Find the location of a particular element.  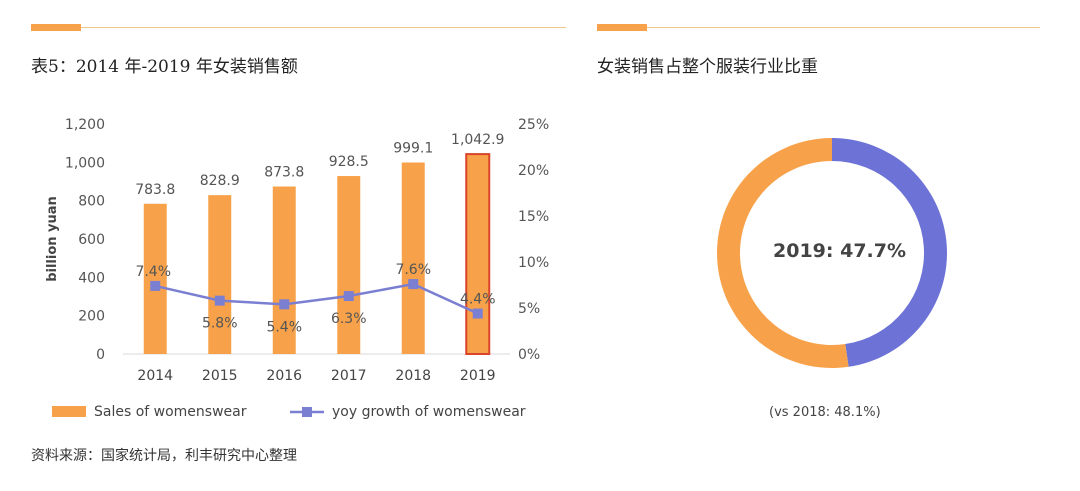

donut-slice-womenswear is located at coordinates (889, 252).